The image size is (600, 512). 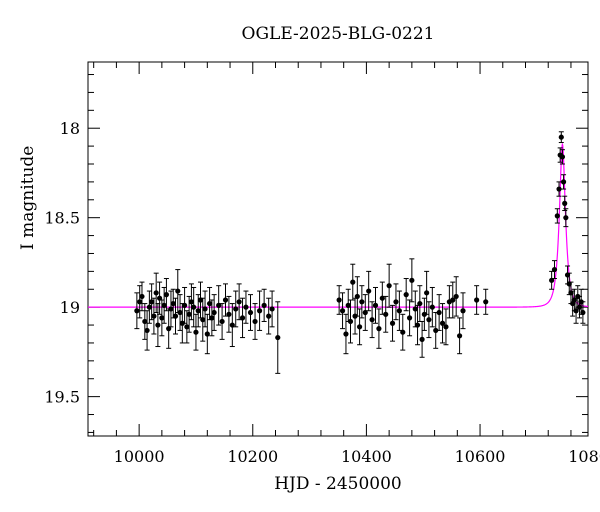 I want to click on x-axis-label: HJD - 2450000, so click(x=338, y=484).